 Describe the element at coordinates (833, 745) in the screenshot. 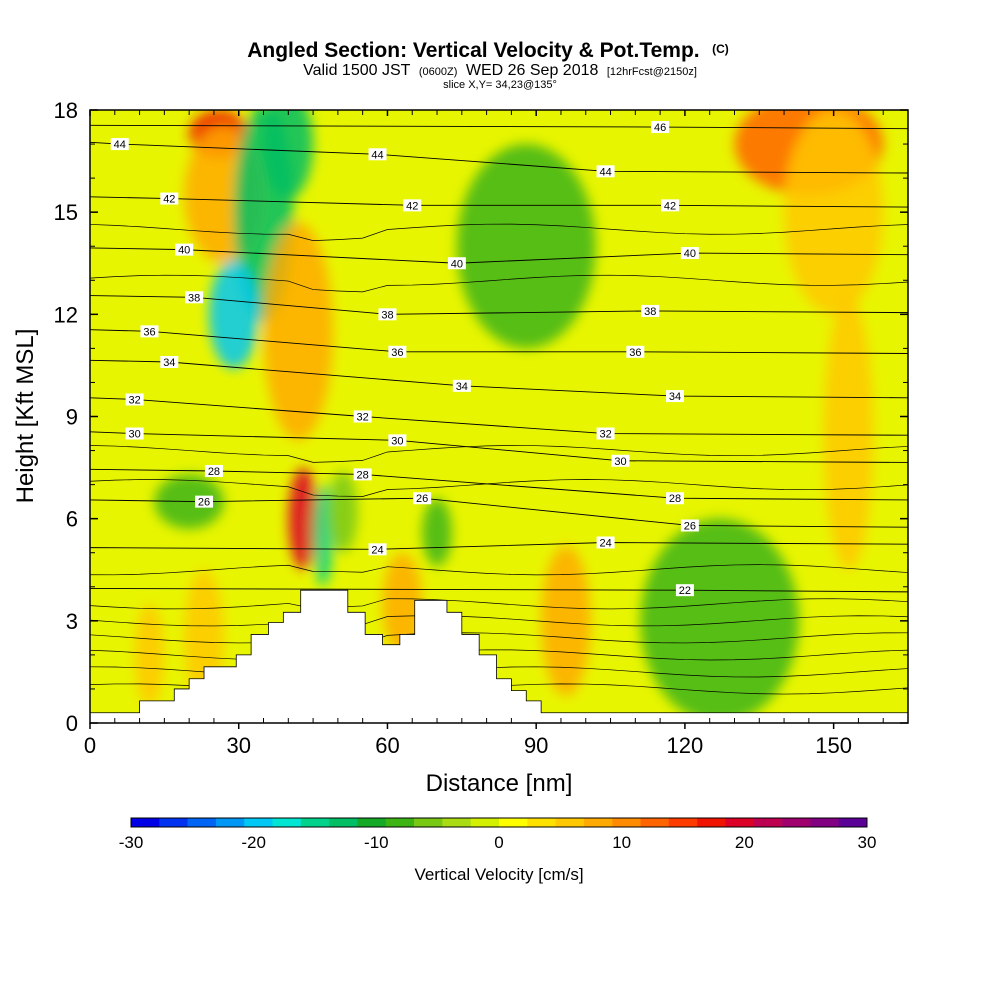

I see `x-tick-label: 150` at that location.